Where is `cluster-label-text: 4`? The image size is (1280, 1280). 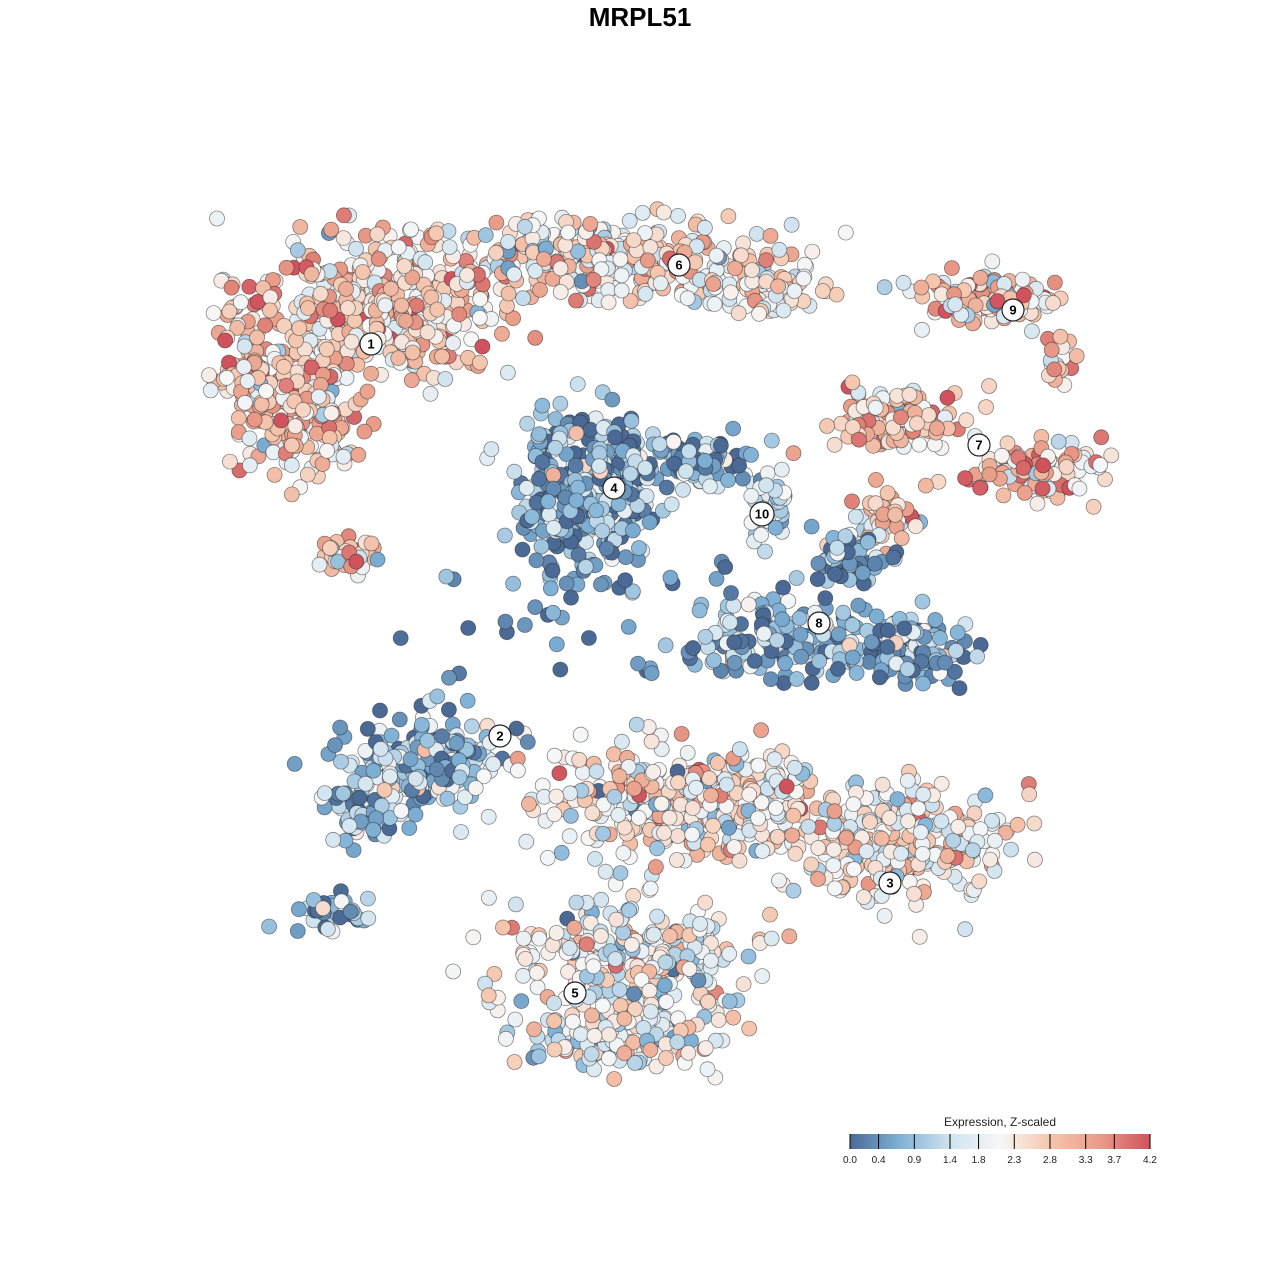 cluster-label-text: 4 is located at coordinates (614, 488).